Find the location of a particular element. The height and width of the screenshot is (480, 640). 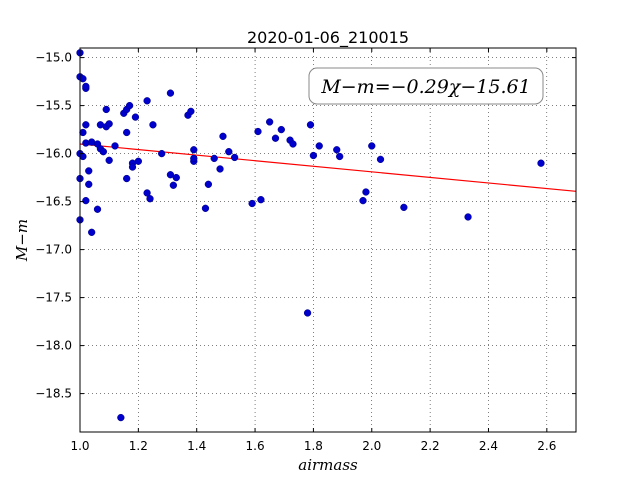

y-tick-label: −18.0 is located at coordinates (53, 346).